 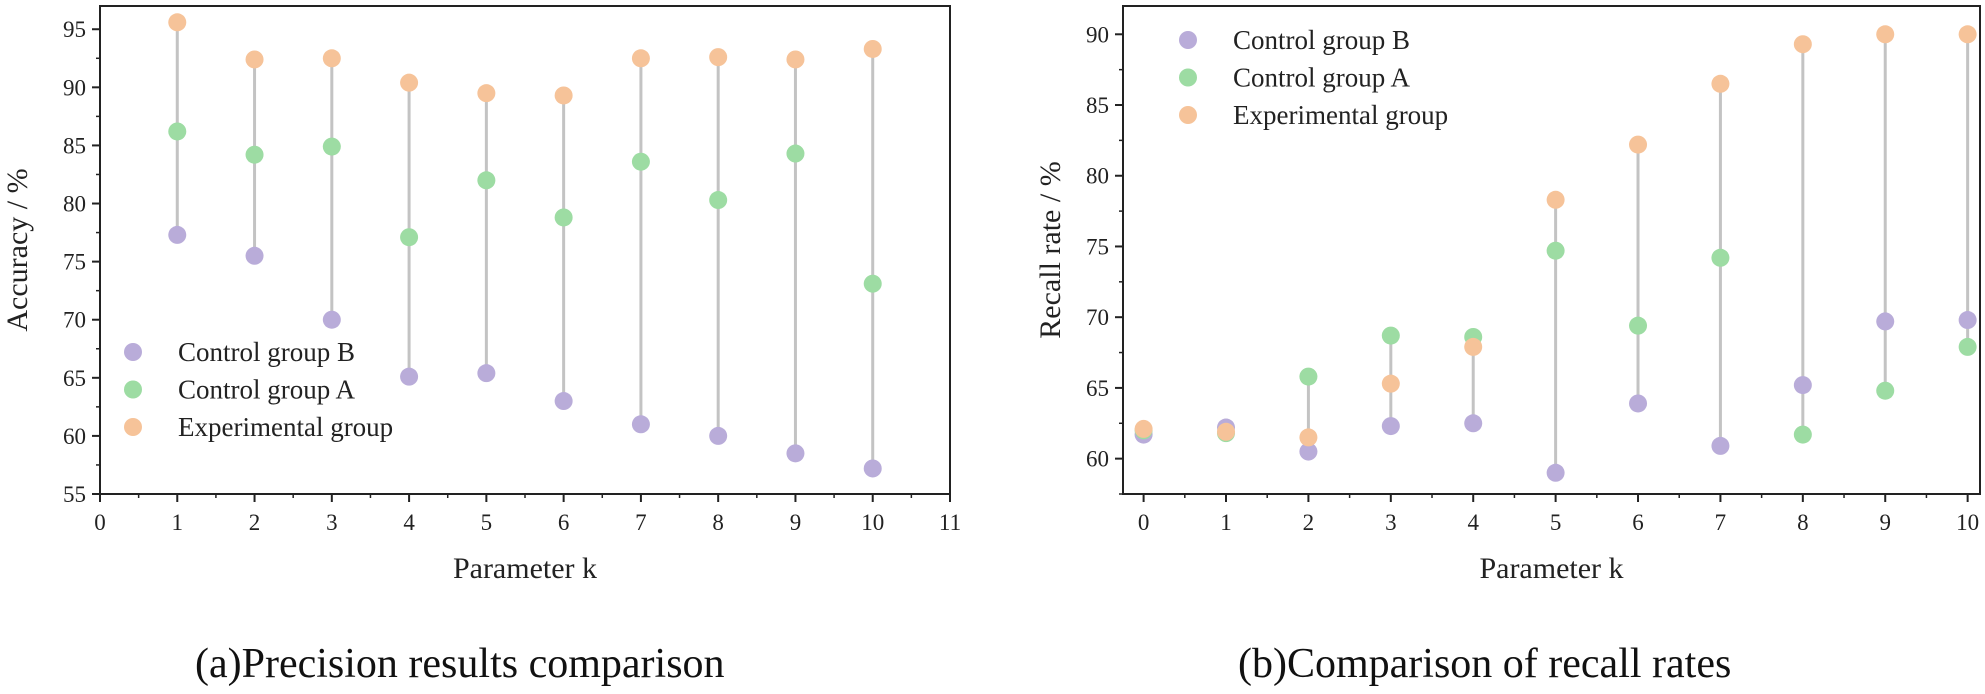 I want to click on x-tick-label: 1, so click(x=178, y=522).